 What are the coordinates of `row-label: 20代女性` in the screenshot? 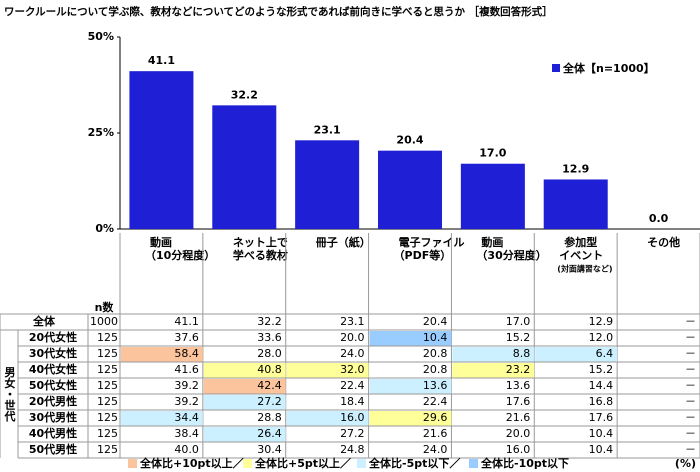 It's located at (53, 337).